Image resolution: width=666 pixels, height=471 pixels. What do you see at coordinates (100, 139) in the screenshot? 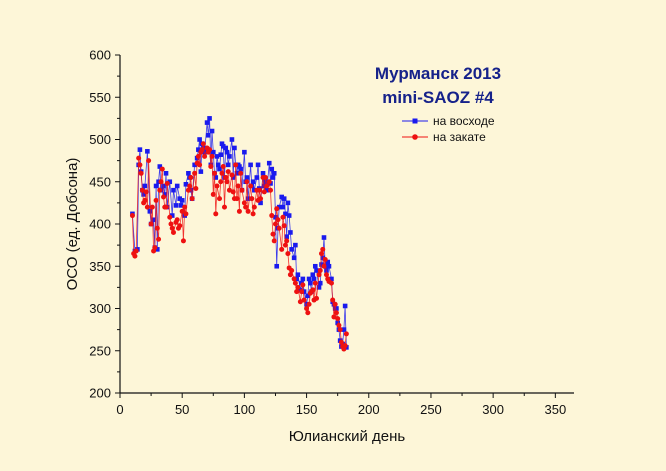
I see `y-tick-label: 500` at bounding box center [100, 139].